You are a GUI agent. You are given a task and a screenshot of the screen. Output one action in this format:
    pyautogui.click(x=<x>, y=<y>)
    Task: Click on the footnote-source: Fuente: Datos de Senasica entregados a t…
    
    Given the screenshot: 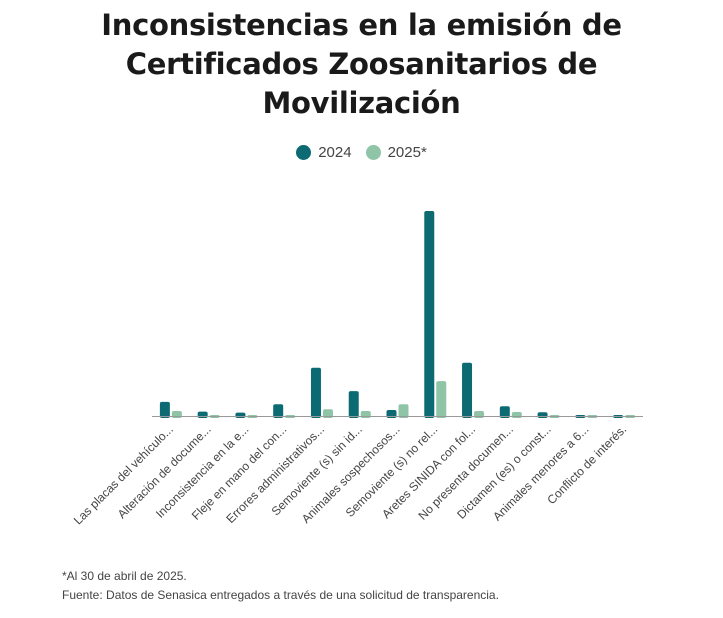 What is the action you would take?
    pyautogui.click(x=280, y=595)
    